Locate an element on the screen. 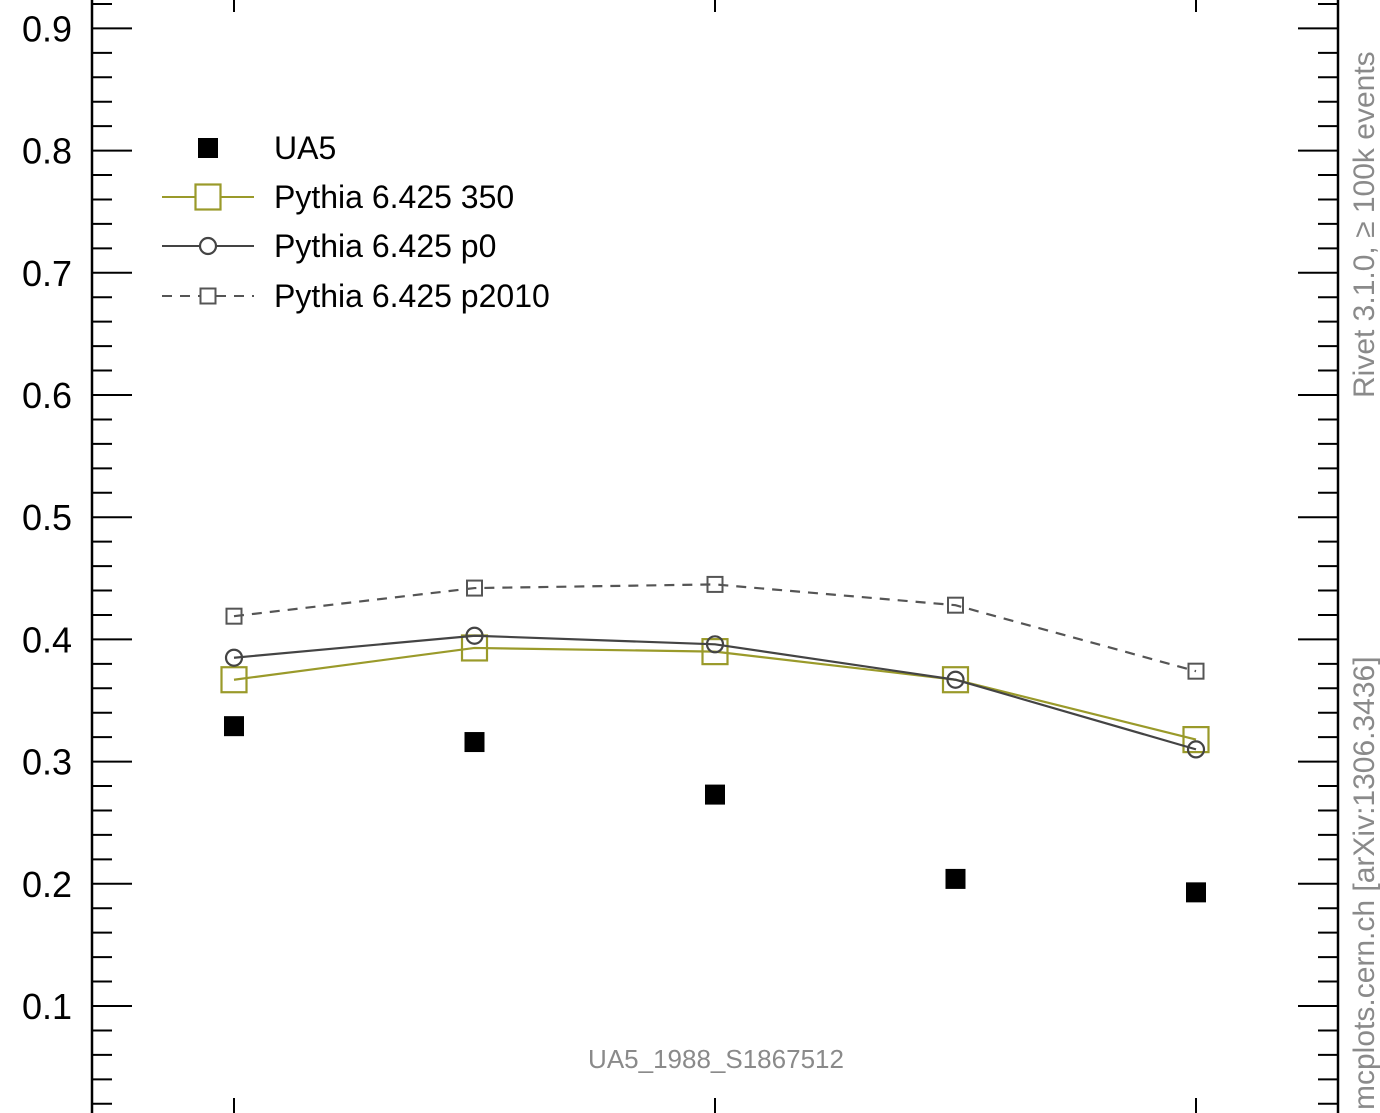  y-tick-label: 0.8 is located at coordinates (47, 151).